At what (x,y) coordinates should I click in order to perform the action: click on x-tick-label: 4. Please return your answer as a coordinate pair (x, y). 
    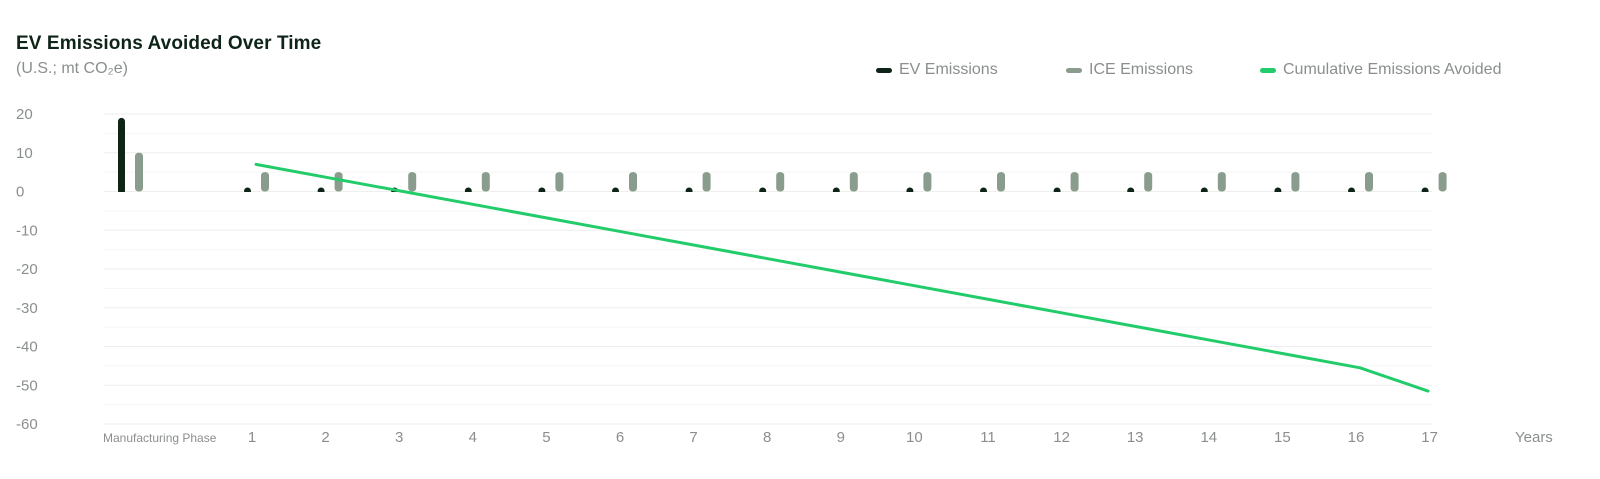
    Looking at the image, I should click on (473, 437).